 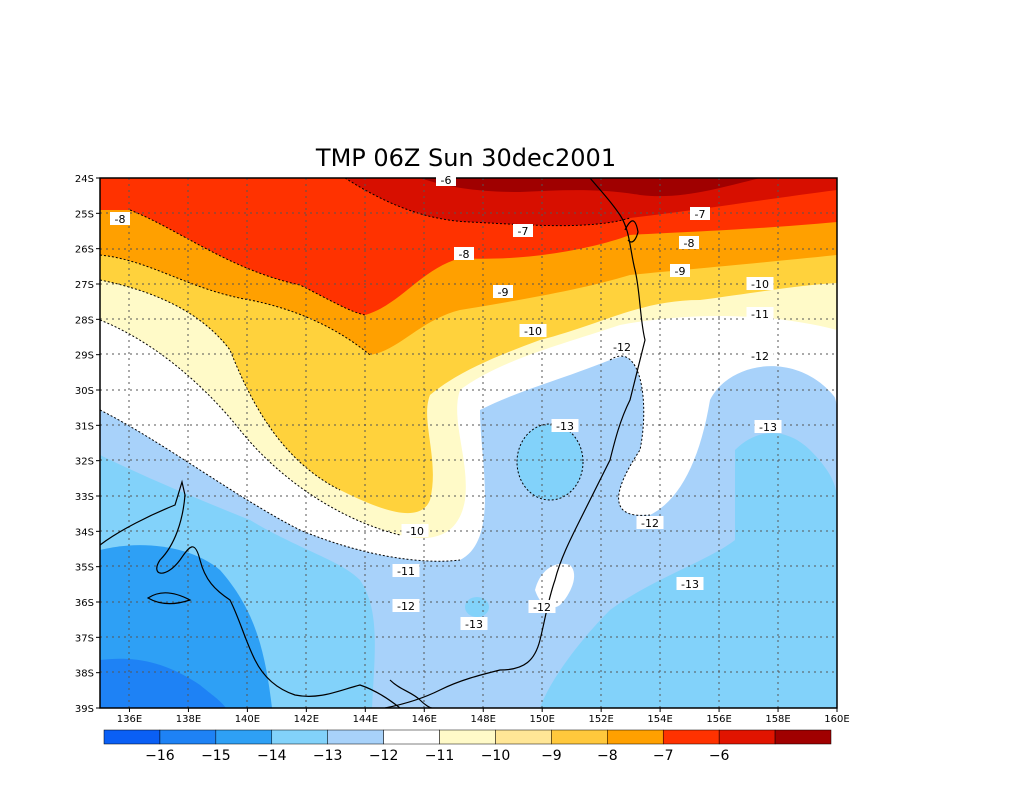 What do you see at coordinates (555, 585) in the screenshot?
I see `warm-cell-south` at bounding box center [555, 585].